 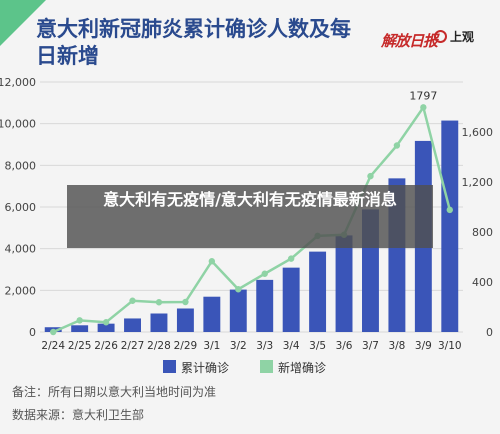 I want to click on chart-title: 意大利新冠肺炎累计确诊人数及每日新增, so click(x=193, y=42).